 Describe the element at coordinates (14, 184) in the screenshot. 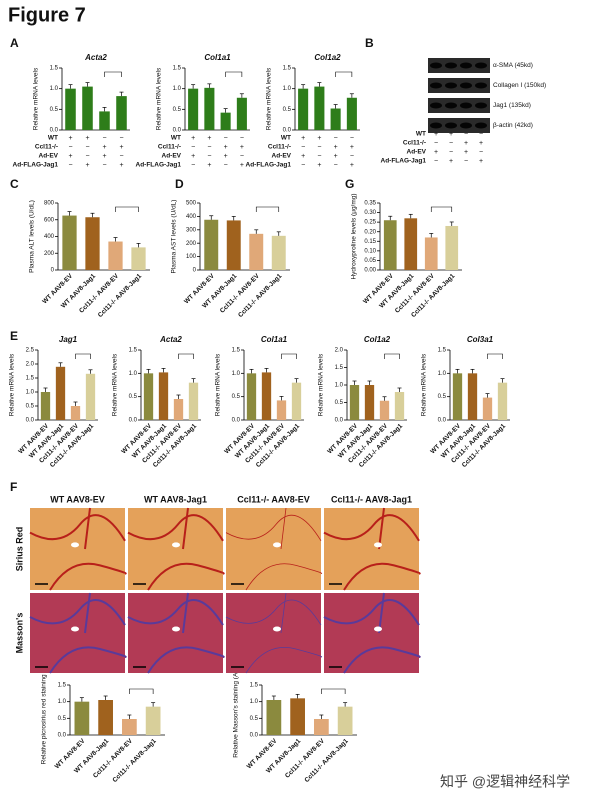

I see `panel-letter: C` at that location.